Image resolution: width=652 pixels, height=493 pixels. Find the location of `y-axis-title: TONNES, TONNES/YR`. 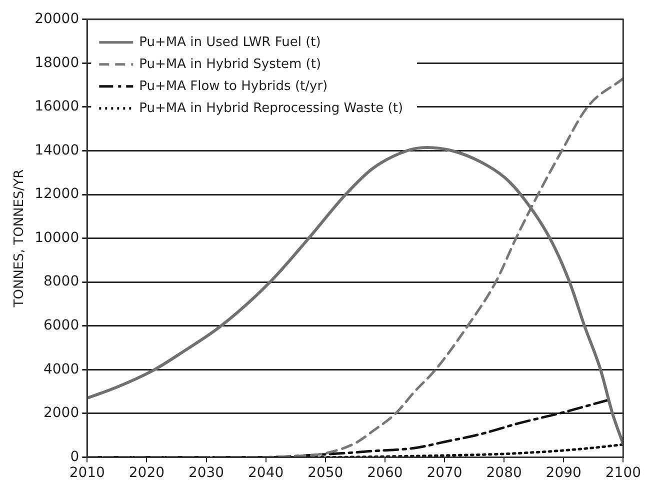

y-axis-title: TONNES, TONNES/YR is located at coordinates (20, 238).